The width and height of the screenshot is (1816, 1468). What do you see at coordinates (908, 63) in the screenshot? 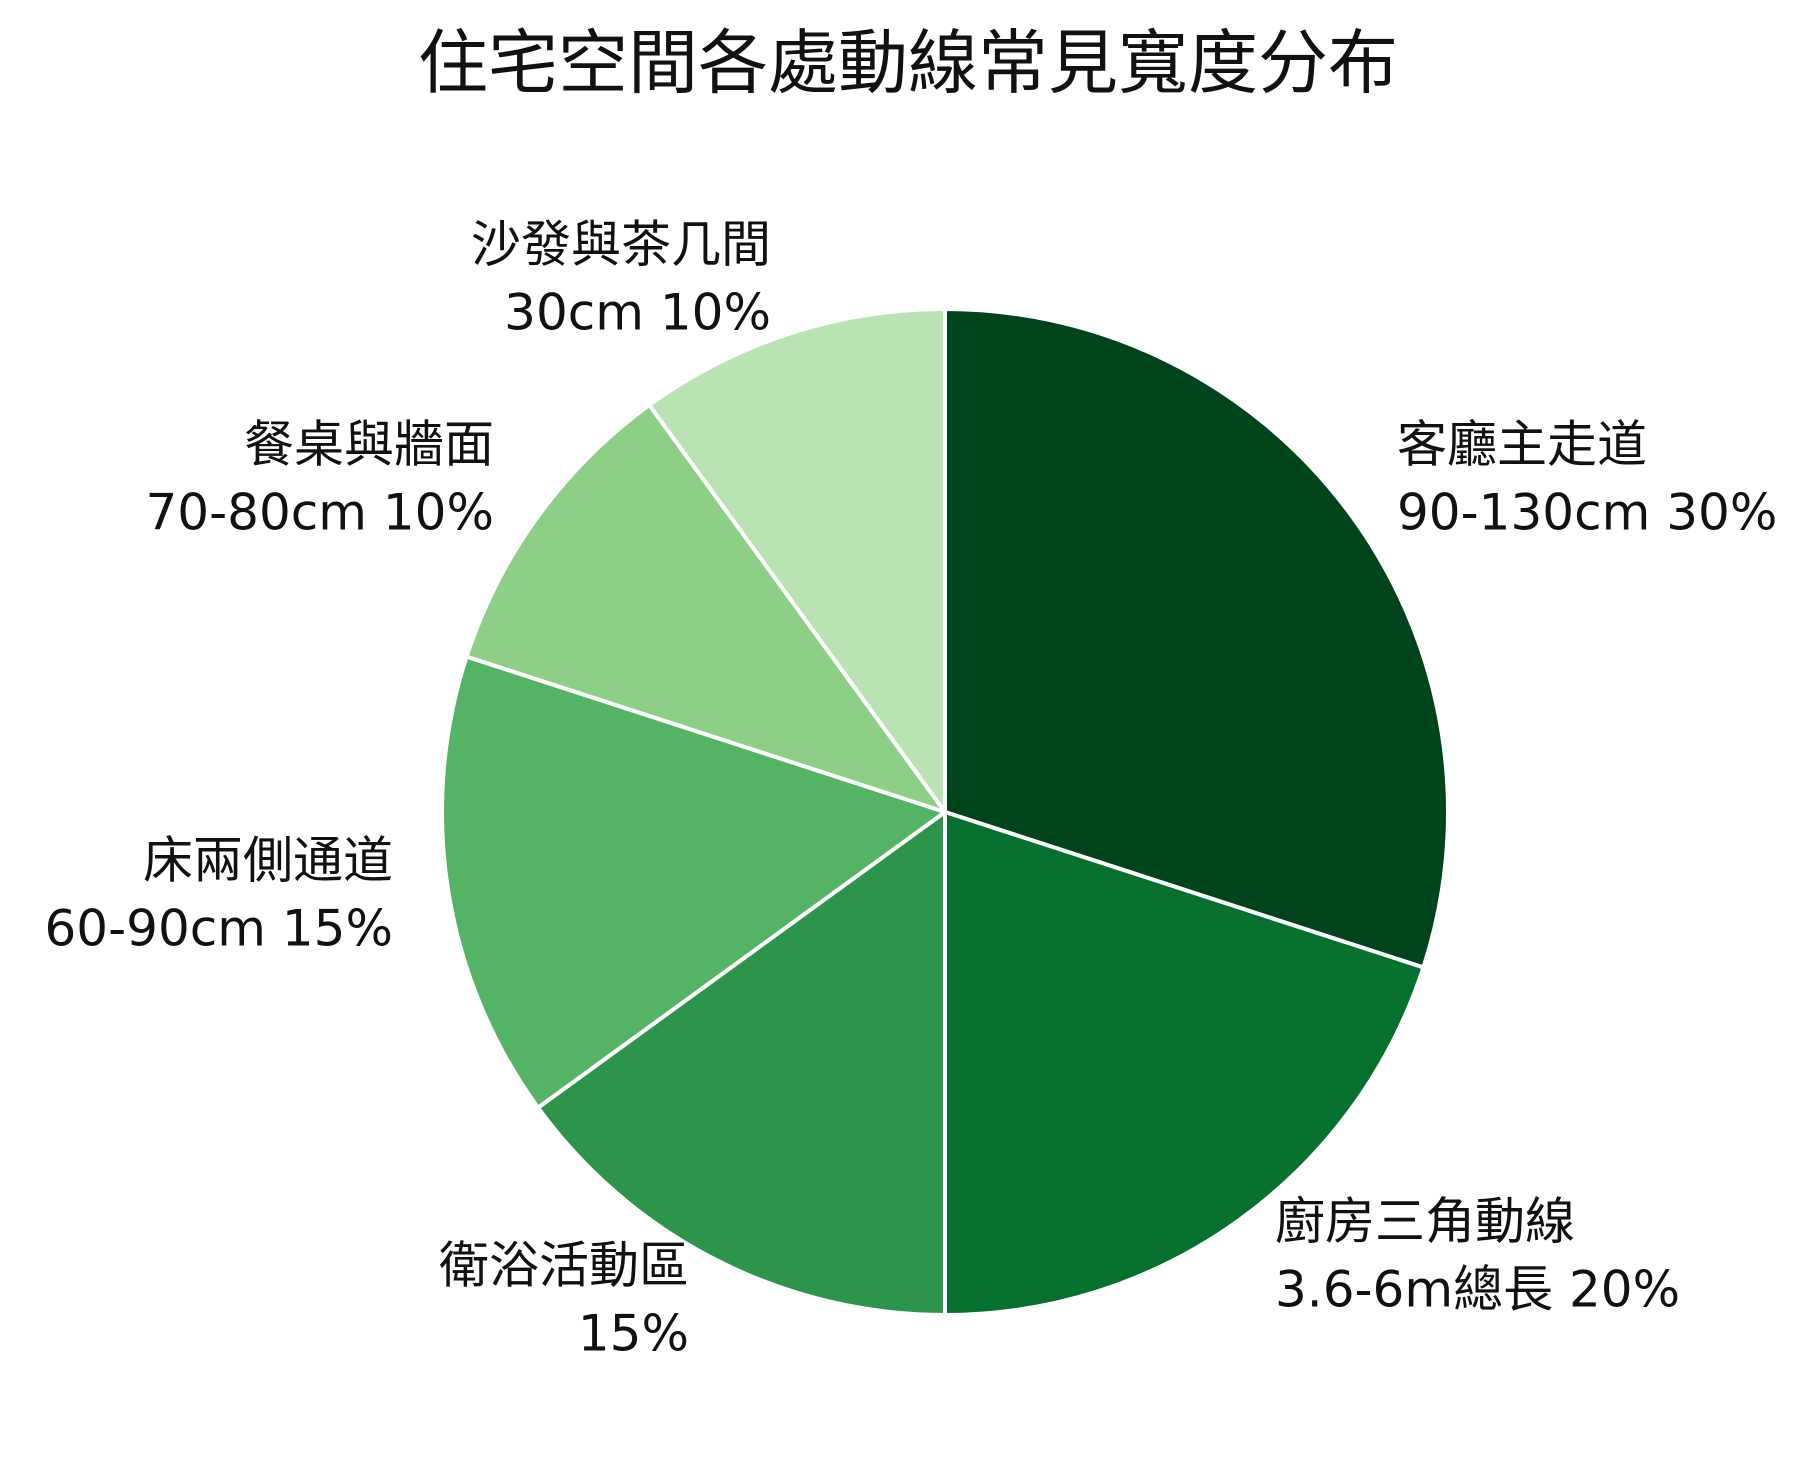
I see `chart-title: 住宅空間各處動線常見寬度分布` at bounding box center [908, 63].